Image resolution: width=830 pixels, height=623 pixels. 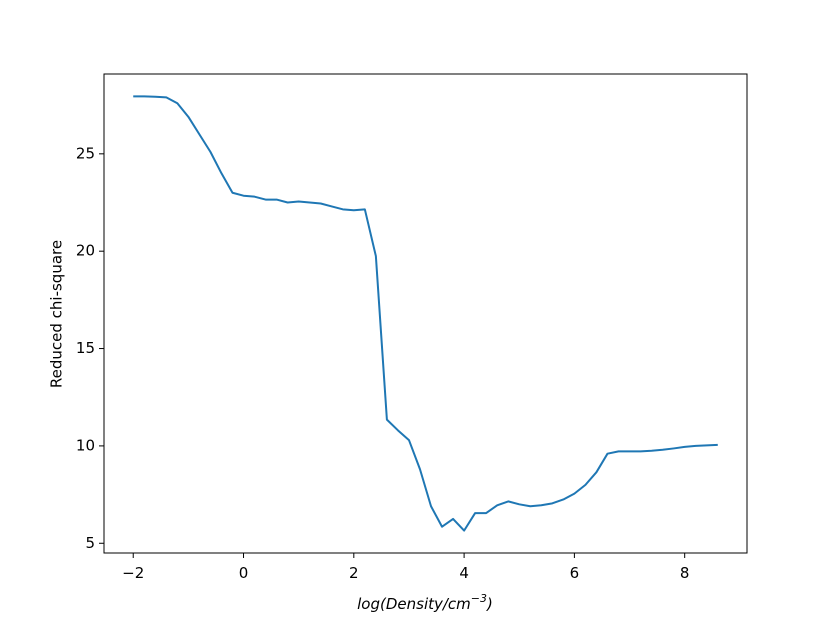 I want to click on y-tick-label: 25, so click(x=85, y=153).